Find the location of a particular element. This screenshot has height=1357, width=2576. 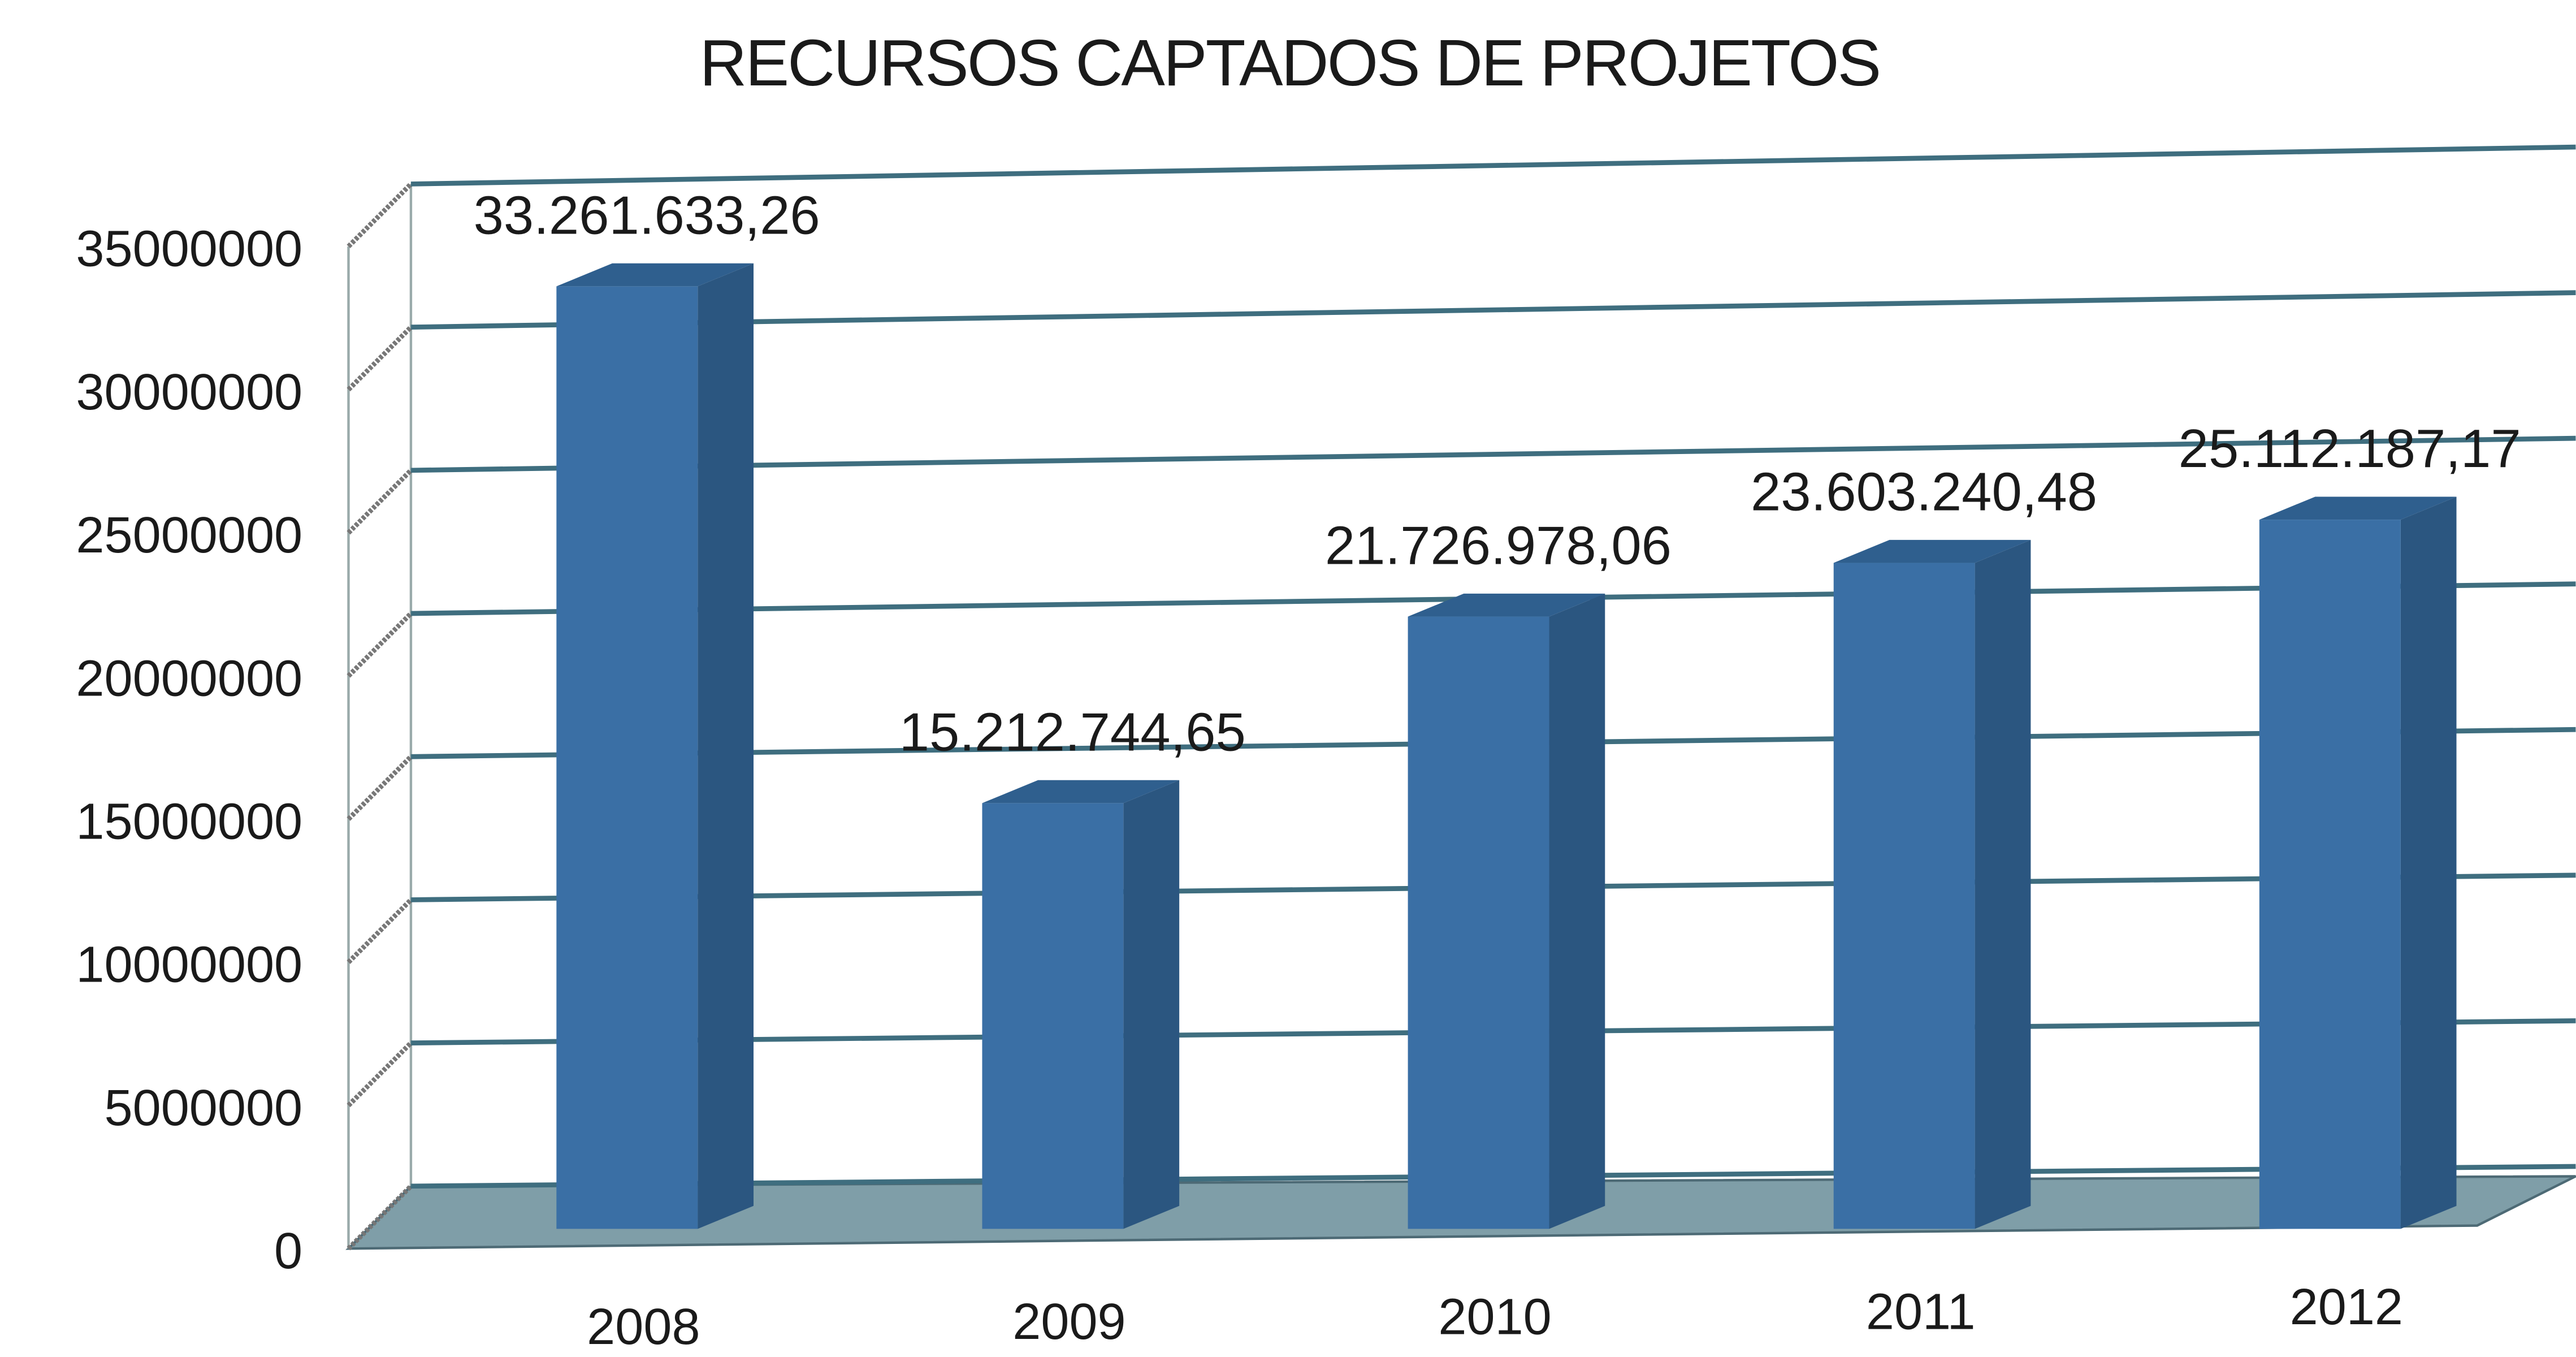

y-tick-label: 10000000 is located at coordinates (189, 964).